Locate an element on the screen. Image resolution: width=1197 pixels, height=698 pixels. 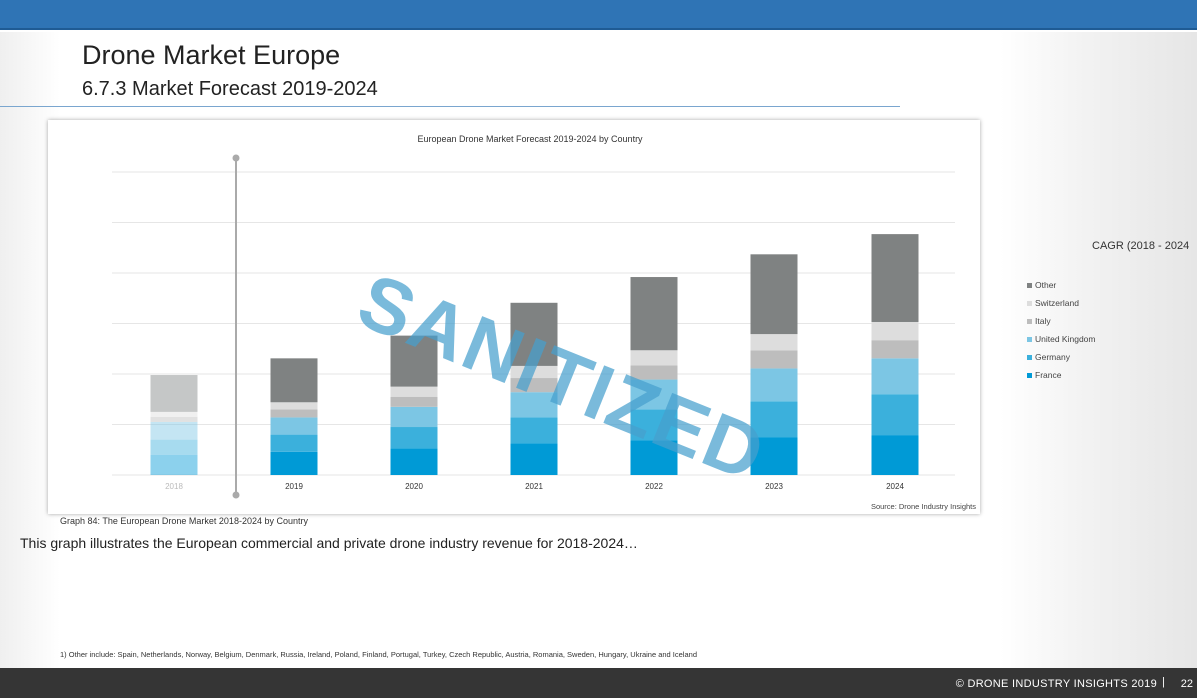
bar-france-2023 is located at coordinates (774, 456).